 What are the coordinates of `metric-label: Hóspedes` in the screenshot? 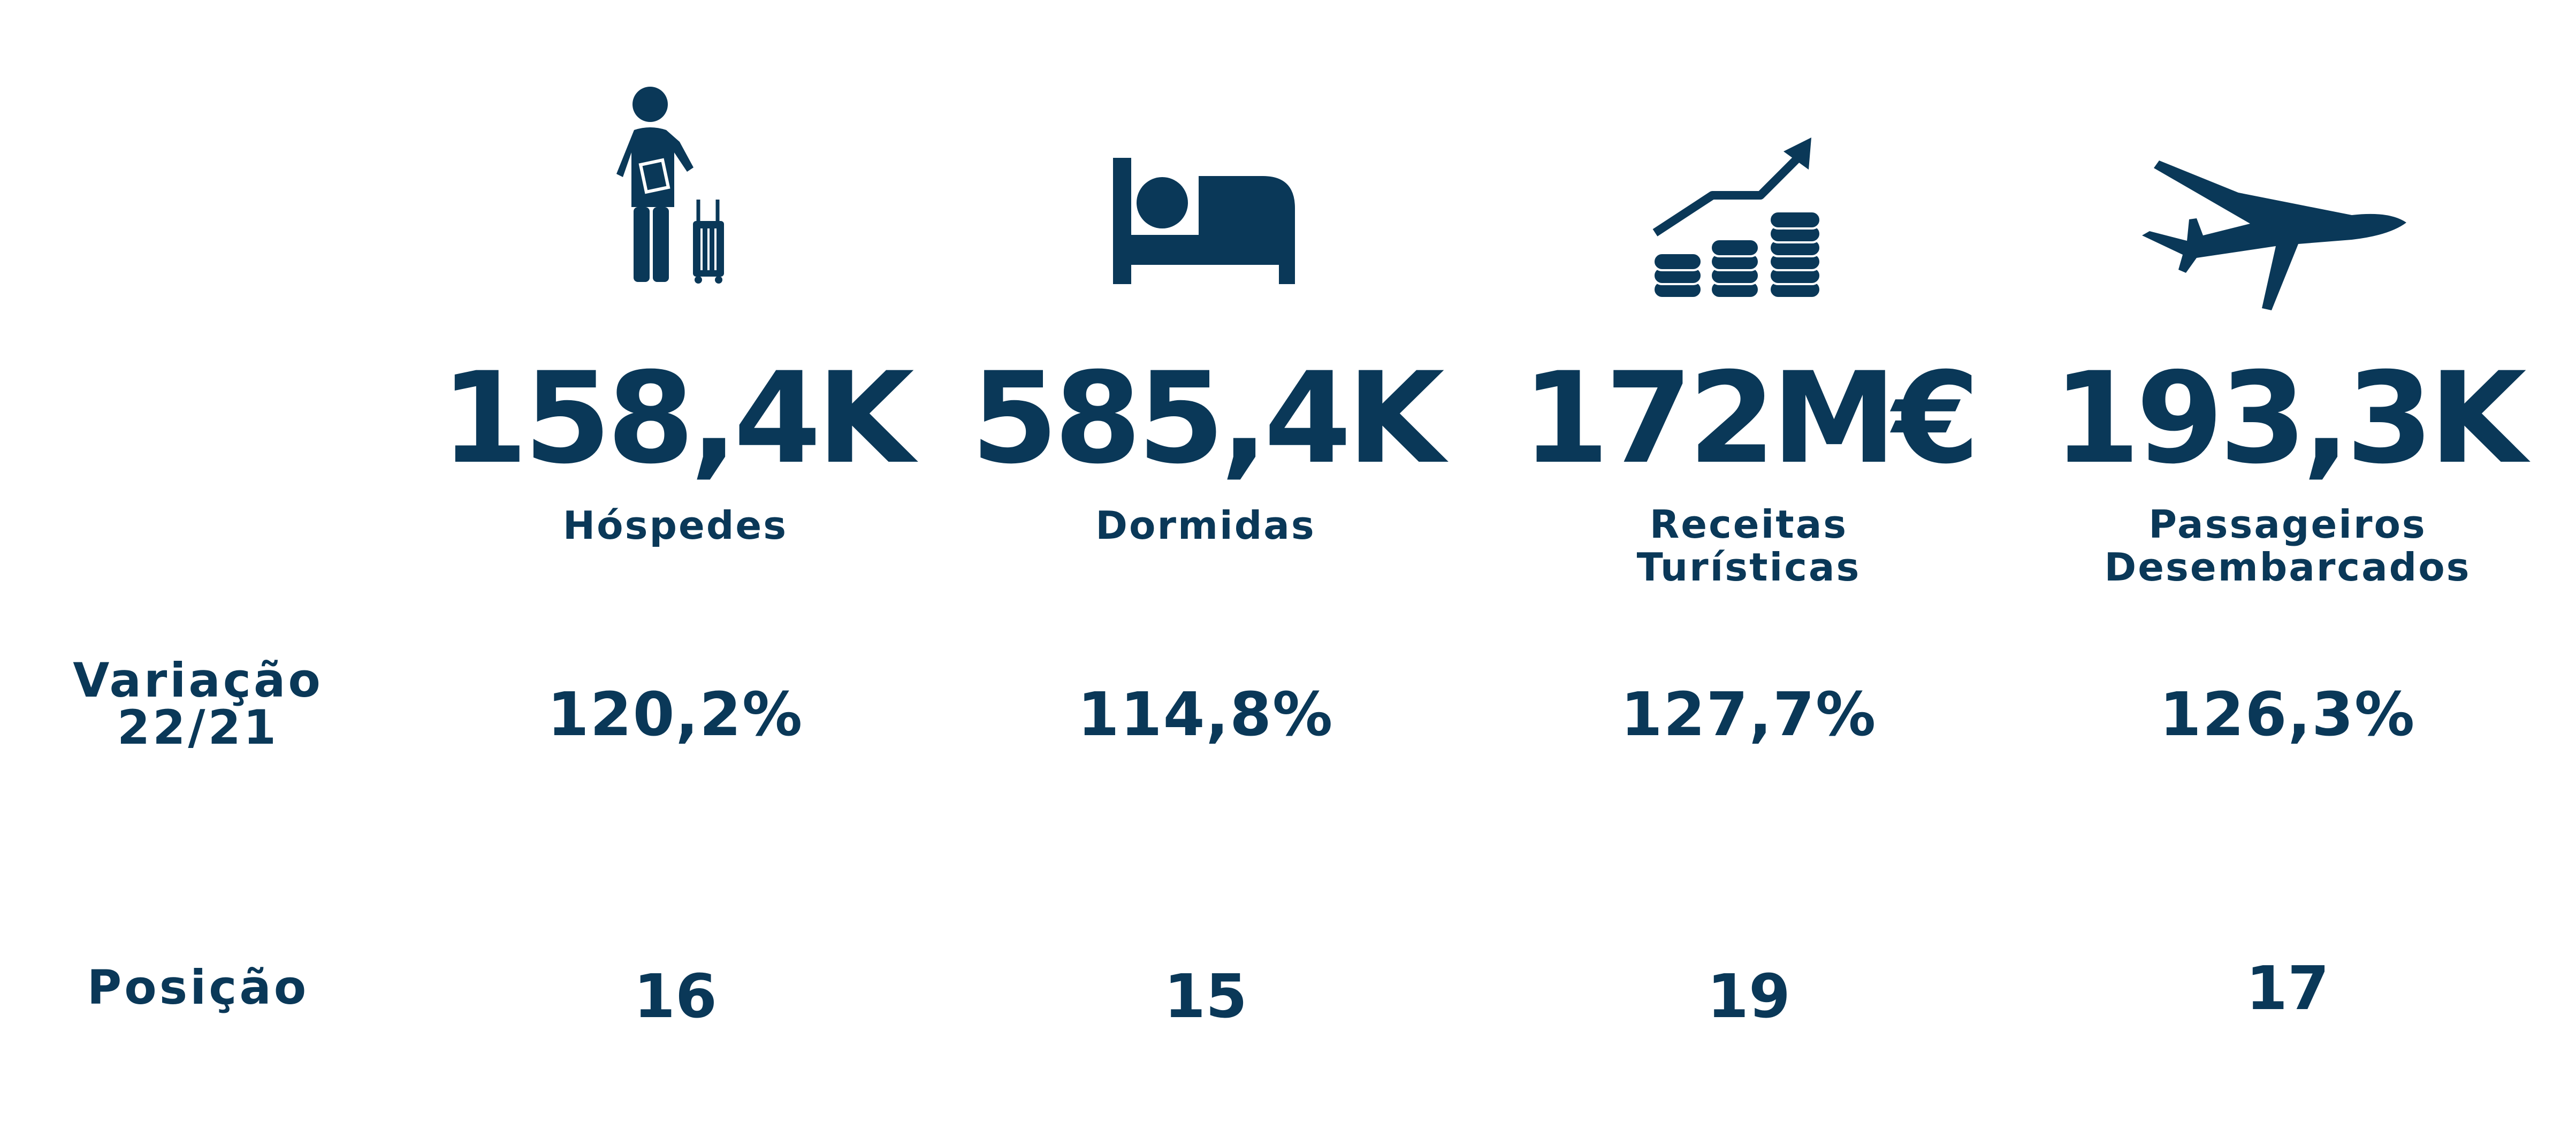 It's located at (675, 525).